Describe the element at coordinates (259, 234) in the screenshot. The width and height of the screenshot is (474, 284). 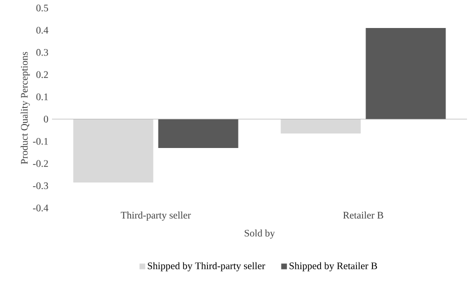
I see `x-axis-title: Sold by` at that location.